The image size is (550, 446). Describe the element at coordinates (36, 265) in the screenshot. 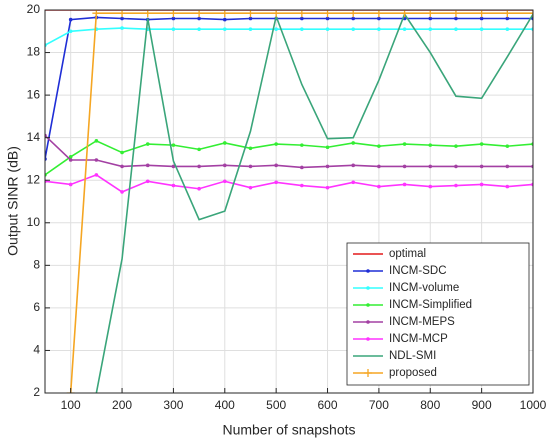

I see `y-tick-label: 8` at that location.